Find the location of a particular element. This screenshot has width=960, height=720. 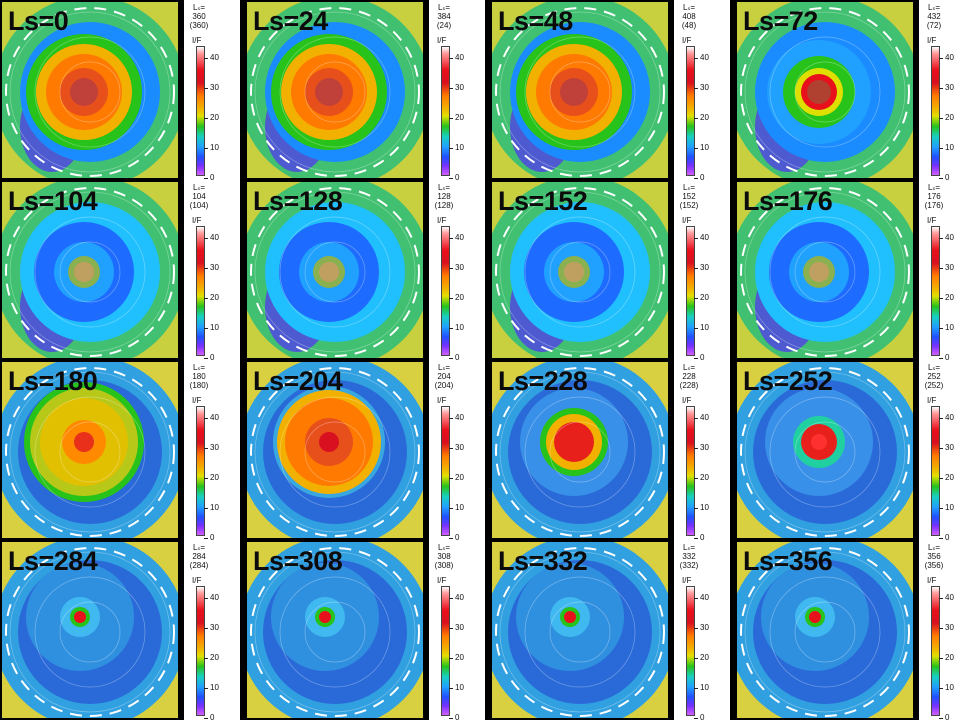

legend-ls-value: 104 is located at coordinates (199, 196).